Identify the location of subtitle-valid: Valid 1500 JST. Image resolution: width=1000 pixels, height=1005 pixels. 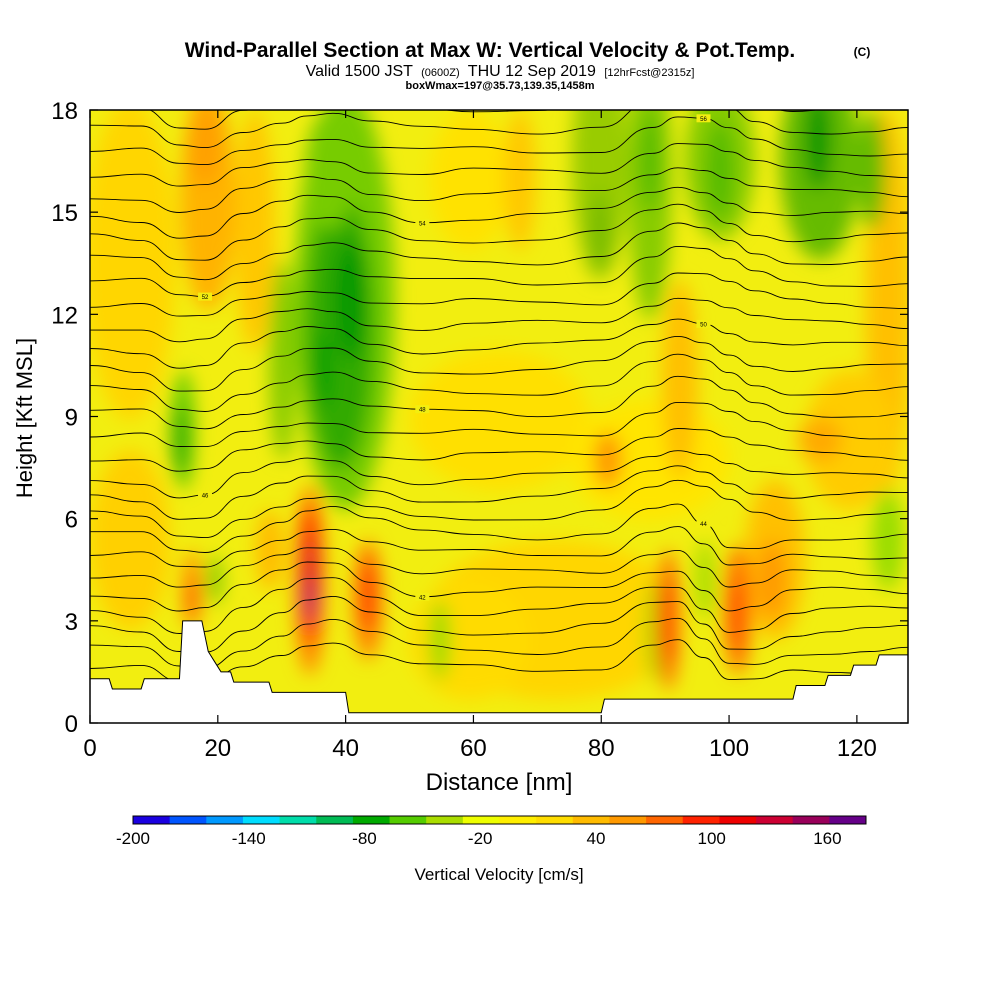
(360, 71).